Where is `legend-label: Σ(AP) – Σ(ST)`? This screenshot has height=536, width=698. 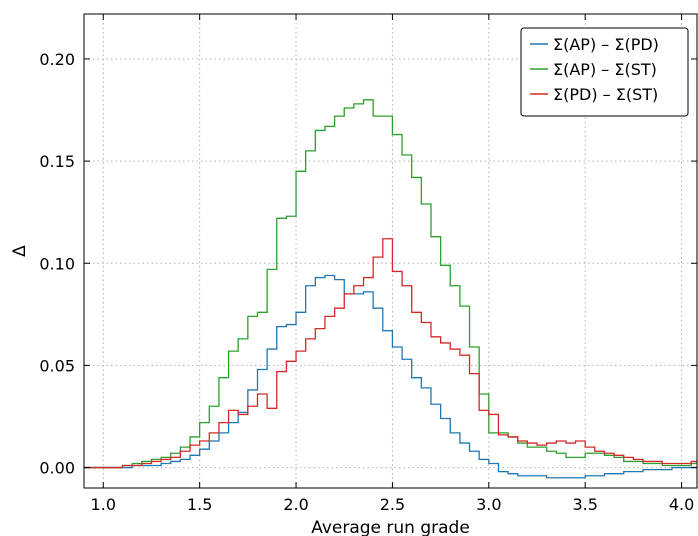
legend-label: Σ(AP) – Σ(ST) is located at coordinates (605, 69).